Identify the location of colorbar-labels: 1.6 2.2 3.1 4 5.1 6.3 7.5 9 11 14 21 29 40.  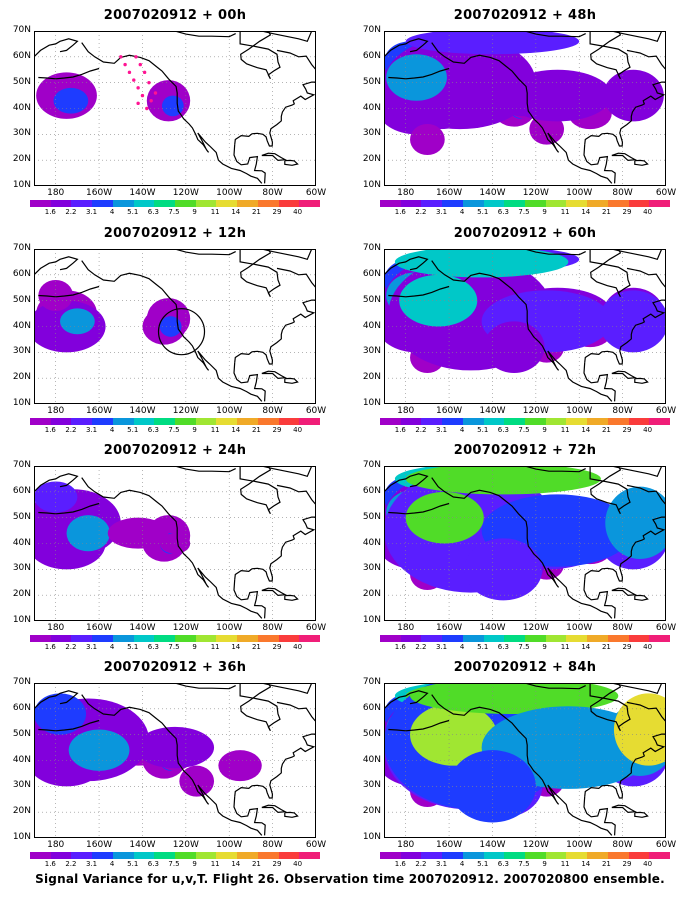
(174, 864).